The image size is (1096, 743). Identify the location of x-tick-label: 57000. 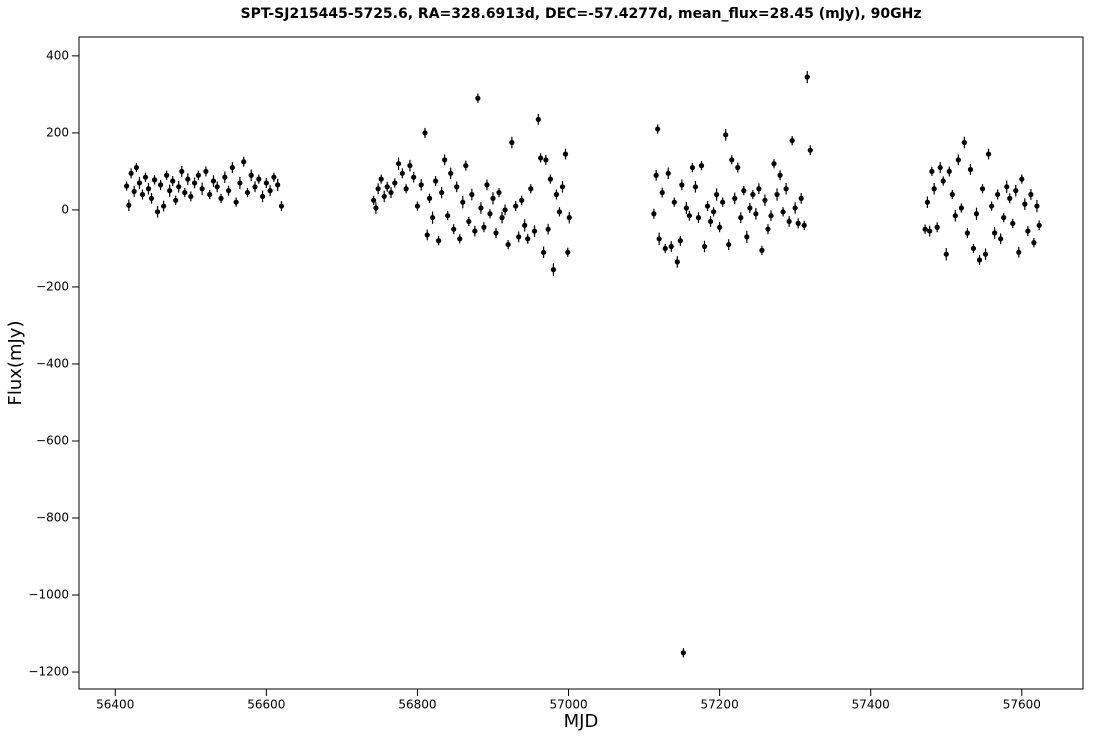
(568, 705).